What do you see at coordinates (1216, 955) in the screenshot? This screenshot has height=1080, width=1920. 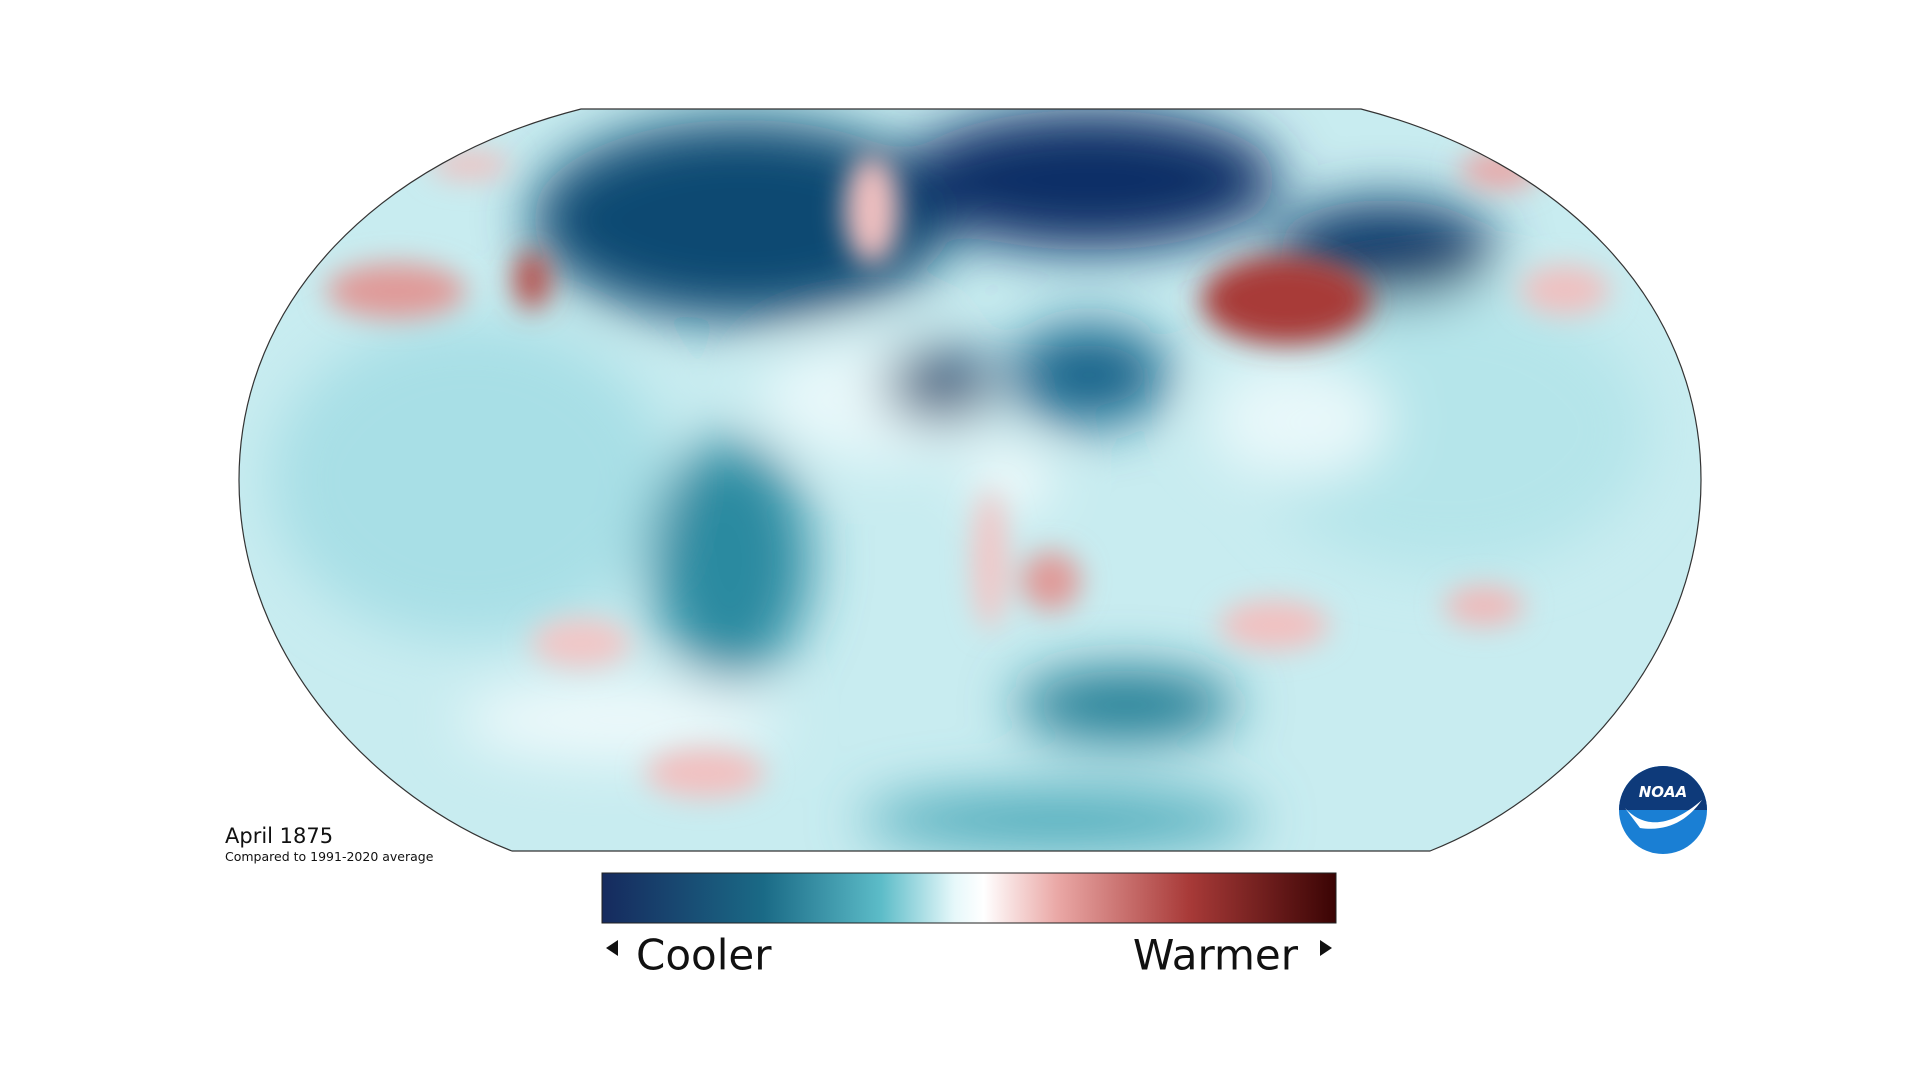 I see `legend-high: Warmer` at bounding box center [1216, 955].